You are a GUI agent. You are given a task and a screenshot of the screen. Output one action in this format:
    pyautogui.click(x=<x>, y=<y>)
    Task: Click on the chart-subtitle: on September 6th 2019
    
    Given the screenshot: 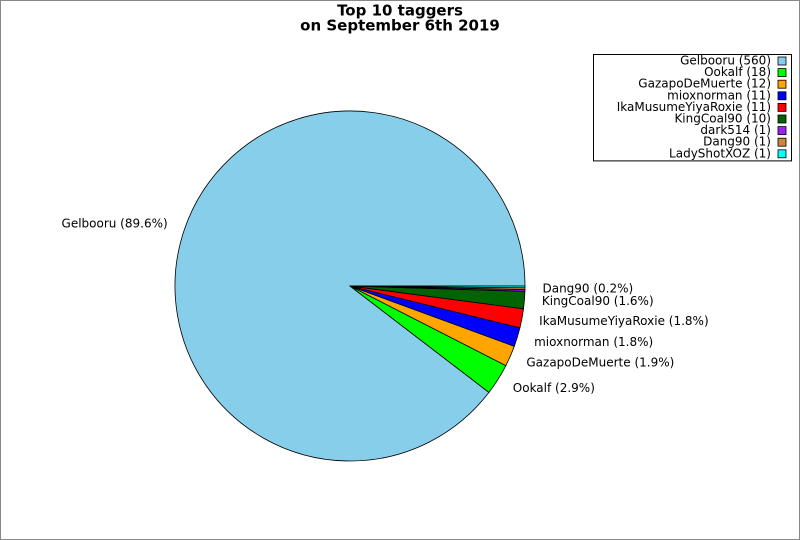 What is the action you would take?
    pyautogui.click(x=400, y=26)
    